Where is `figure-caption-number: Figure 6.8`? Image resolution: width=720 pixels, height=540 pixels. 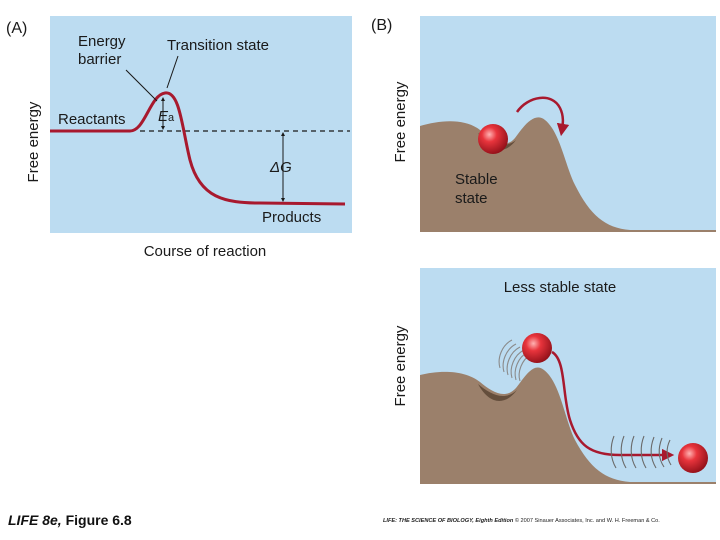 figure-caption-number: Figure 6.8 is located at coordinates (96, 520).